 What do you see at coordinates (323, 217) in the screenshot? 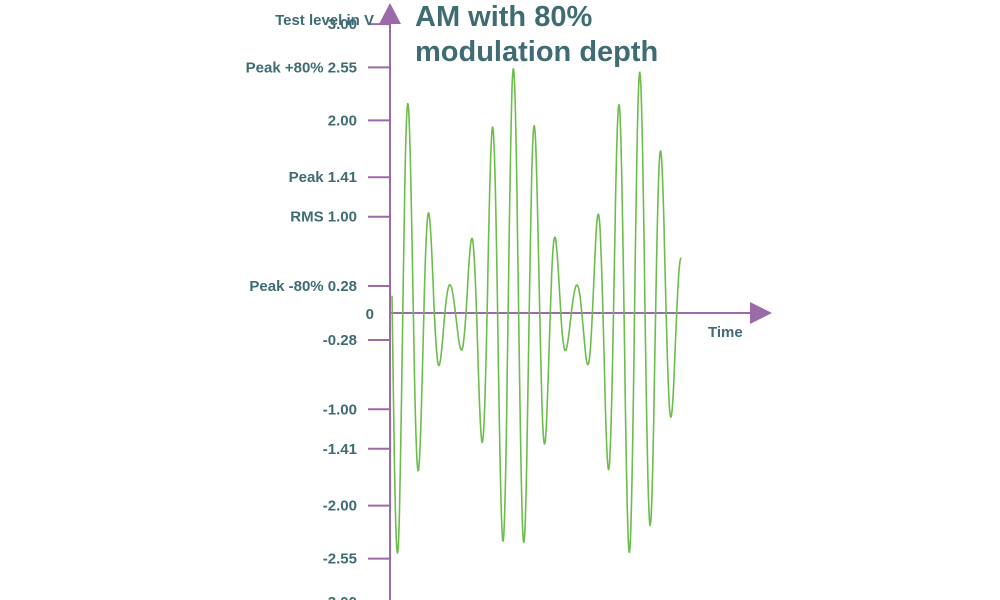
I see `y-tick-label: RMS 1.00` at bounding box center [323, 217].